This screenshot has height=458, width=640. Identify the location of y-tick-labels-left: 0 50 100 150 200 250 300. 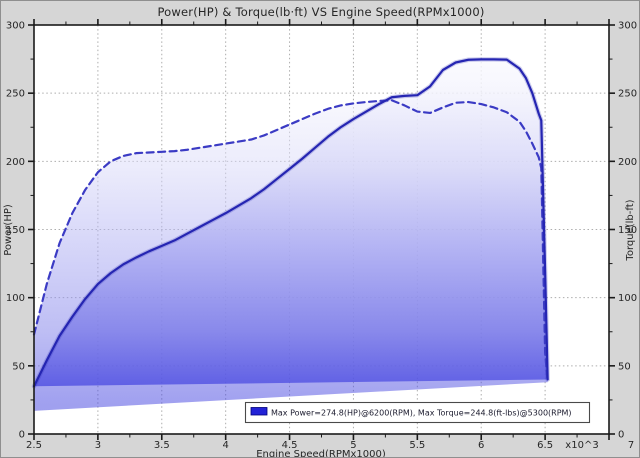
(15, 231).